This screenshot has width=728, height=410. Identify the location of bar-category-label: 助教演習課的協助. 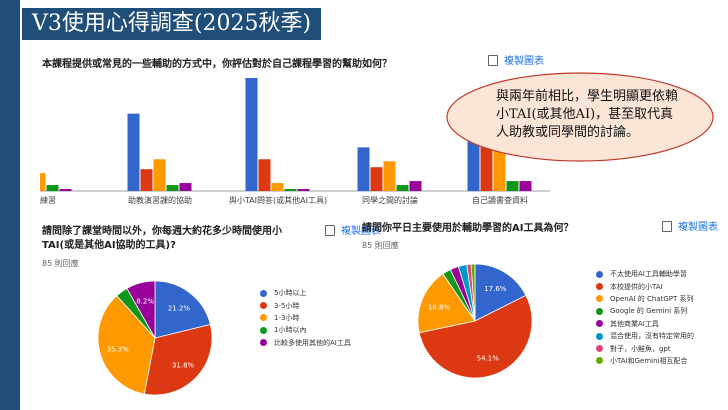
(160, 200).